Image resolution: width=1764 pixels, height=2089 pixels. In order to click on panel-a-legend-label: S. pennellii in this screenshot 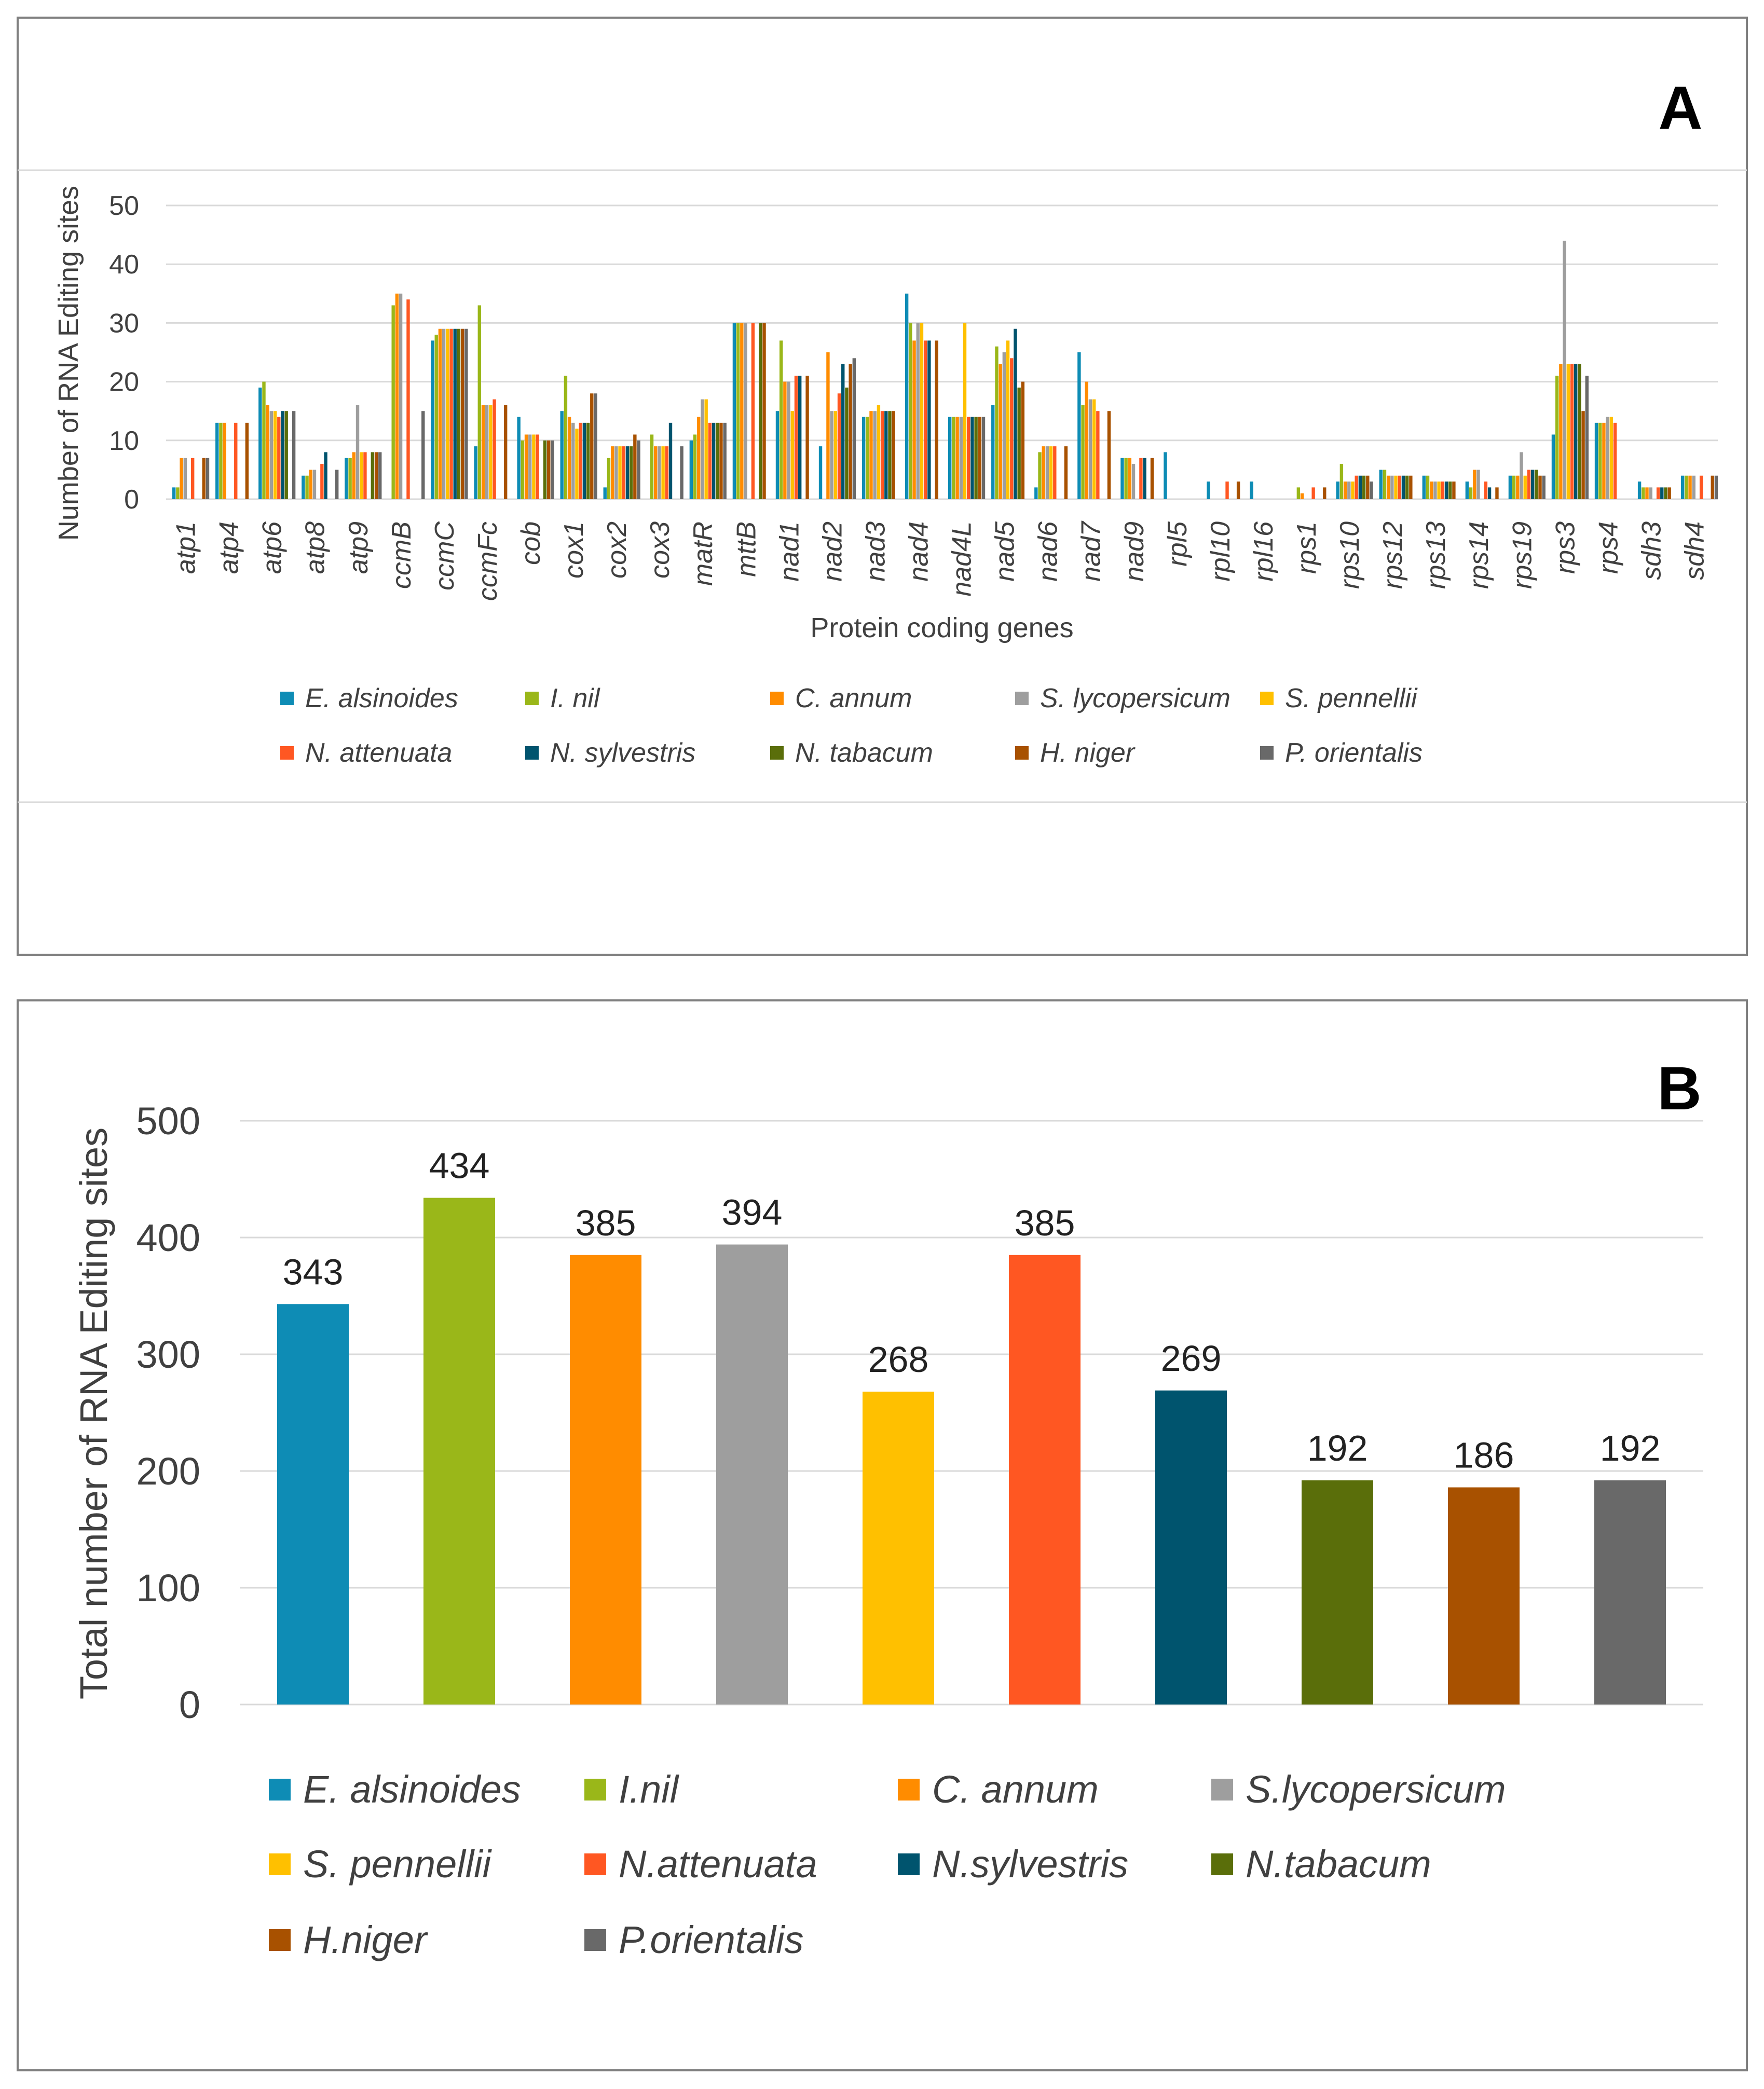, I will do `click(1352, 698)`.